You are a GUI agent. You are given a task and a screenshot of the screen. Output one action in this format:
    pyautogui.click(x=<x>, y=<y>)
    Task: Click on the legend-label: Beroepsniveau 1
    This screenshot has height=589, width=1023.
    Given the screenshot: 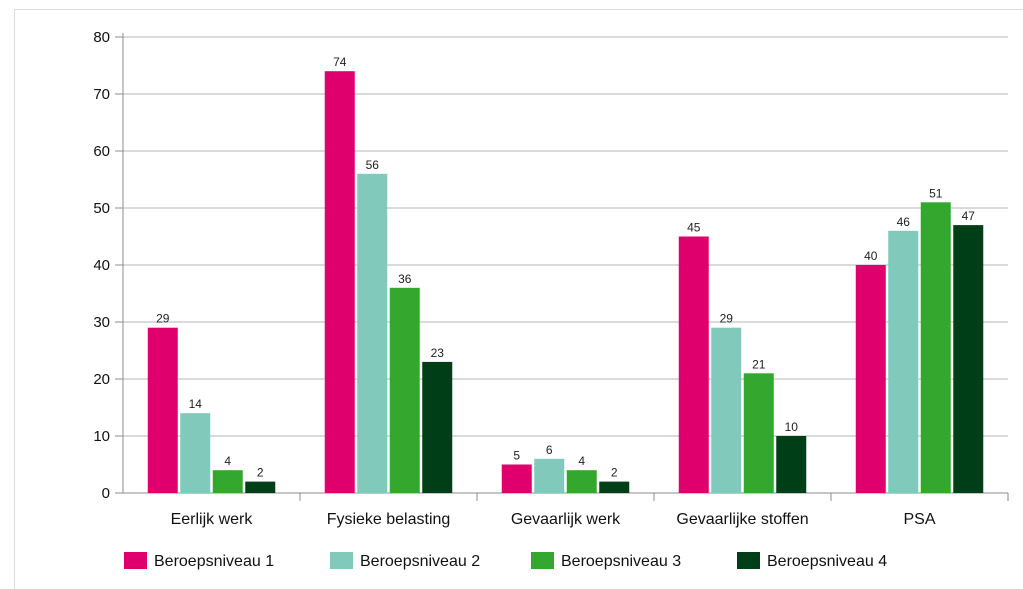 What is the action you would take?
    pyautogui.click(x=214, y=561)
    